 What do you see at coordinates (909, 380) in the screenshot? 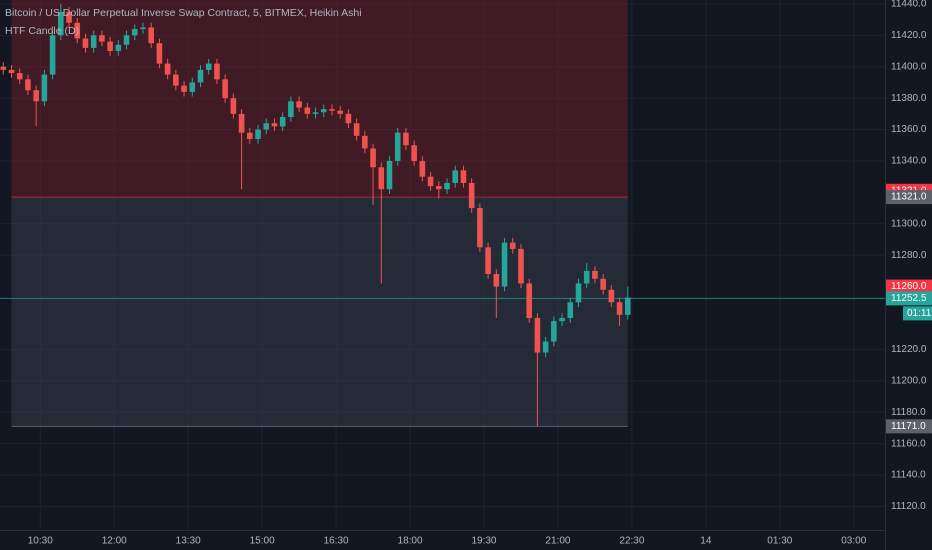
I see `y-tick-label: 11200.0` at bounding box center [909, 380].